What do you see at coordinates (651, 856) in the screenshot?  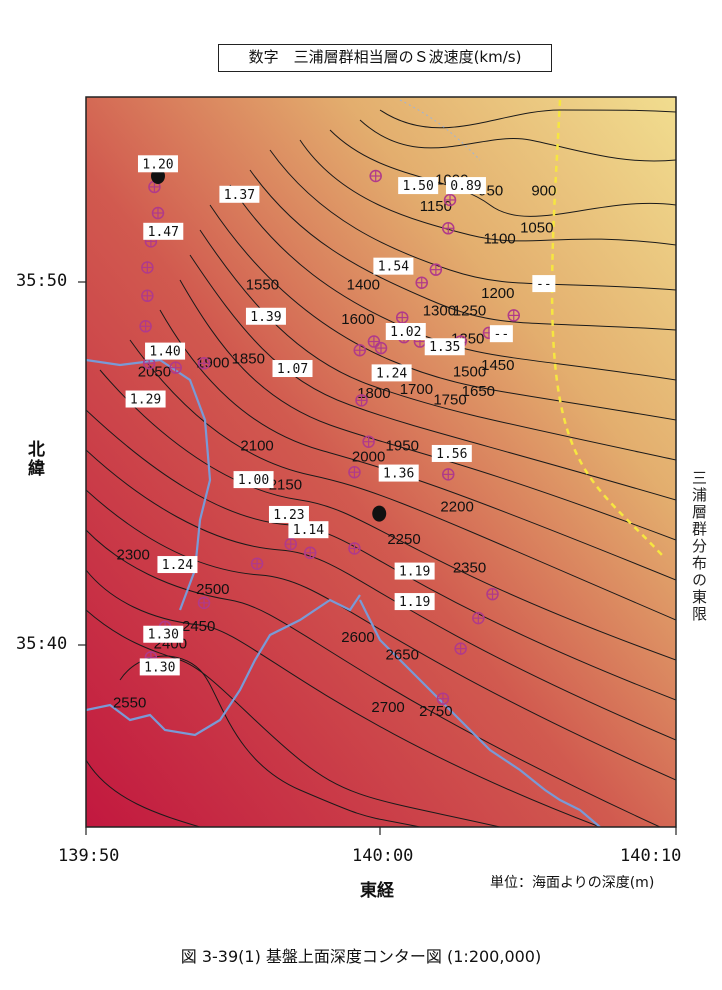 I see `x-tick-label: 140:10` at bounding box center [651, 856].